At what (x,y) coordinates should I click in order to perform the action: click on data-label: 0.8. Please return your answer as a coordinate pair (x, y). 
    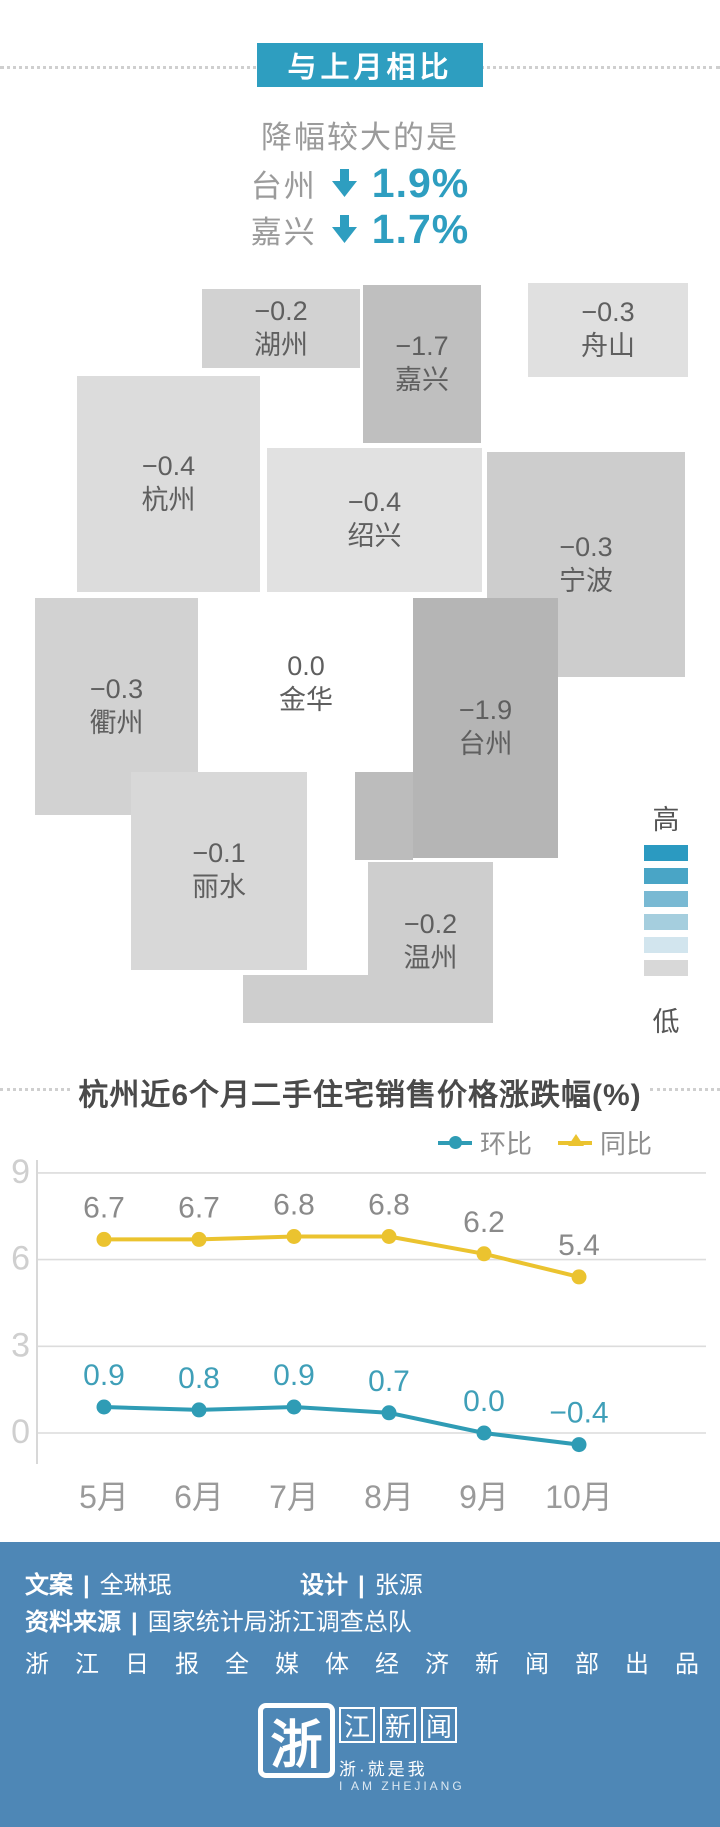
    Looking at the image, I should click on (199, 1378).